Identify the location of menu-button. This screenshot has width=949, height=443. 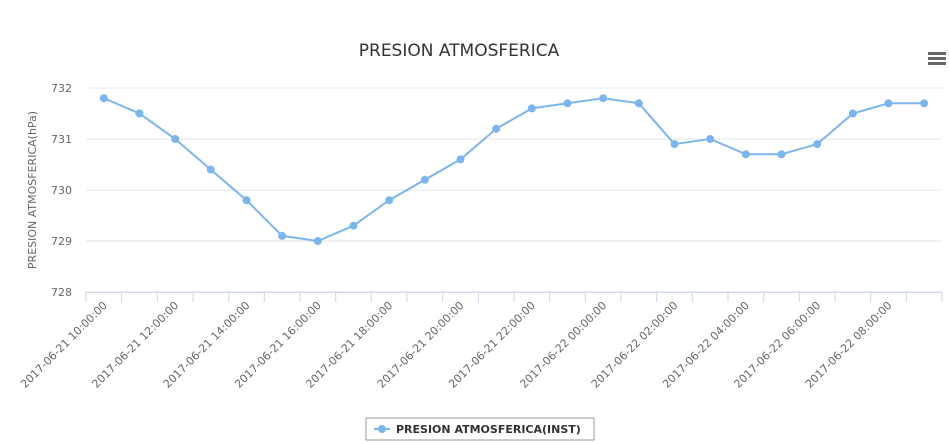
(937, 58).